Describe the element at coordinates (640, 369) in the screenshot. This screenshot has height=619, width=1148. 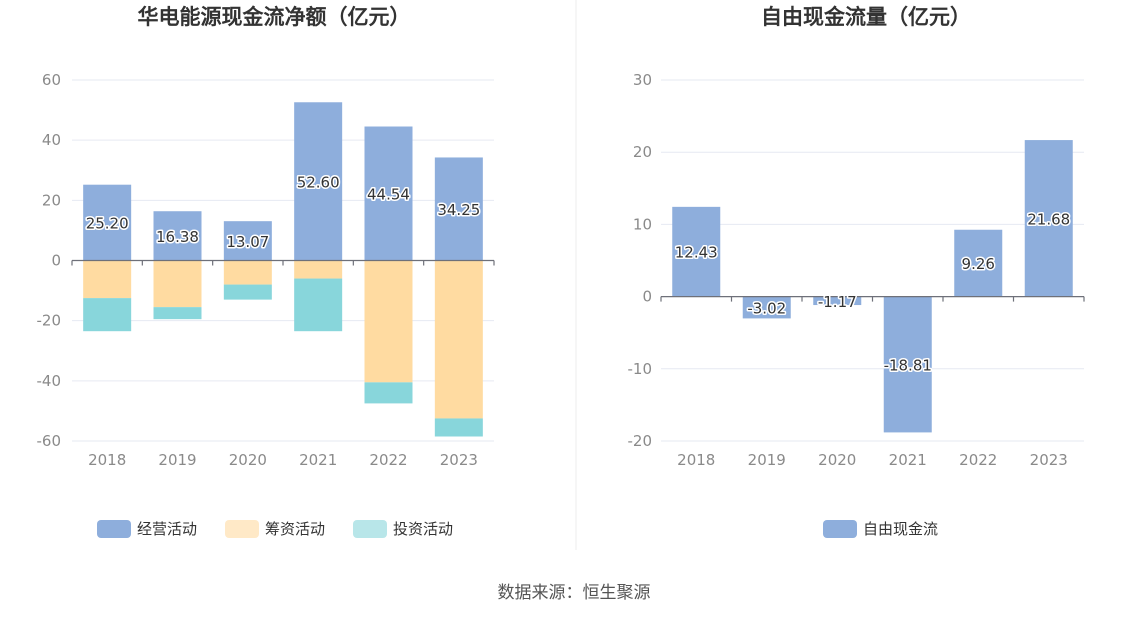
I see `y-tick-label: -10` at that location.